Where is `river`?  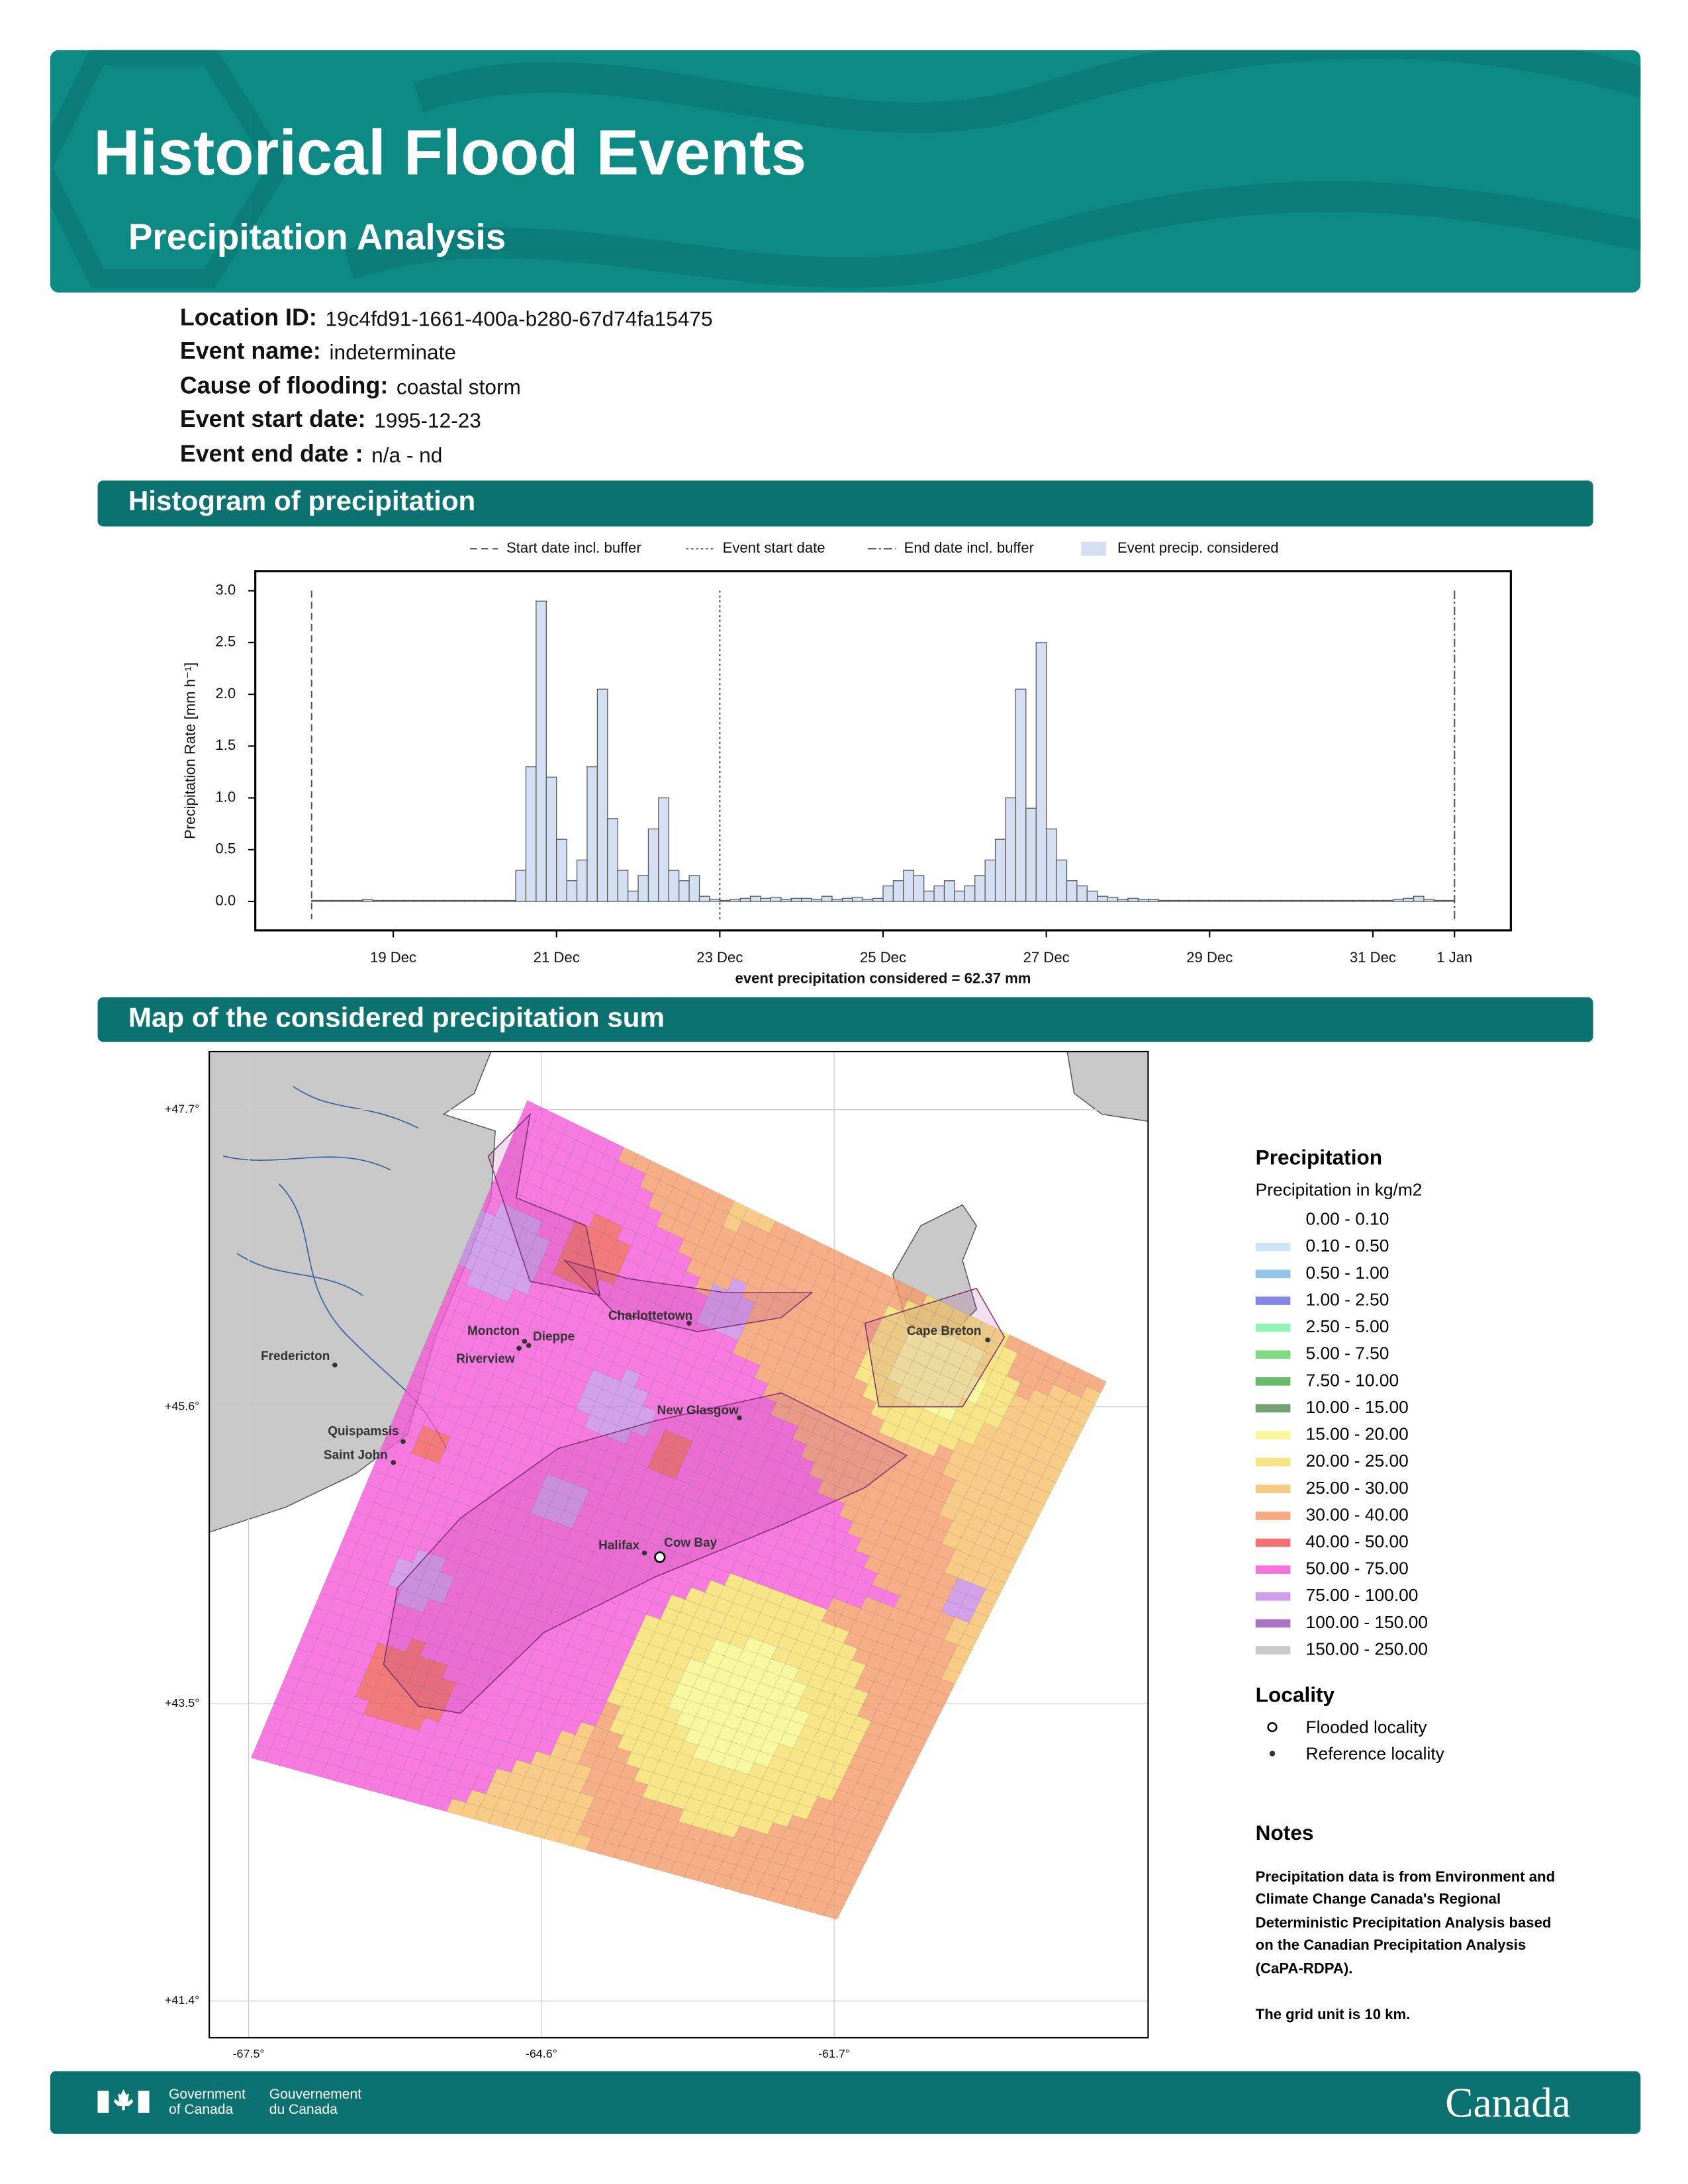 river is located at coordinates (306, 1163).